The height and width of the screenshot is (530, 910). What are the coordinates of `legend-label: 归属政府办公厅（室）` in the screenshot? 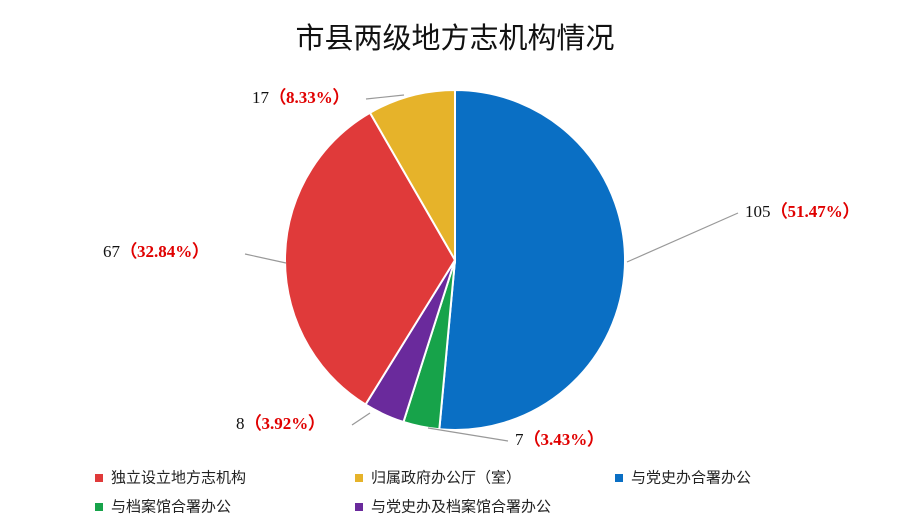 It's located at (446, 478).